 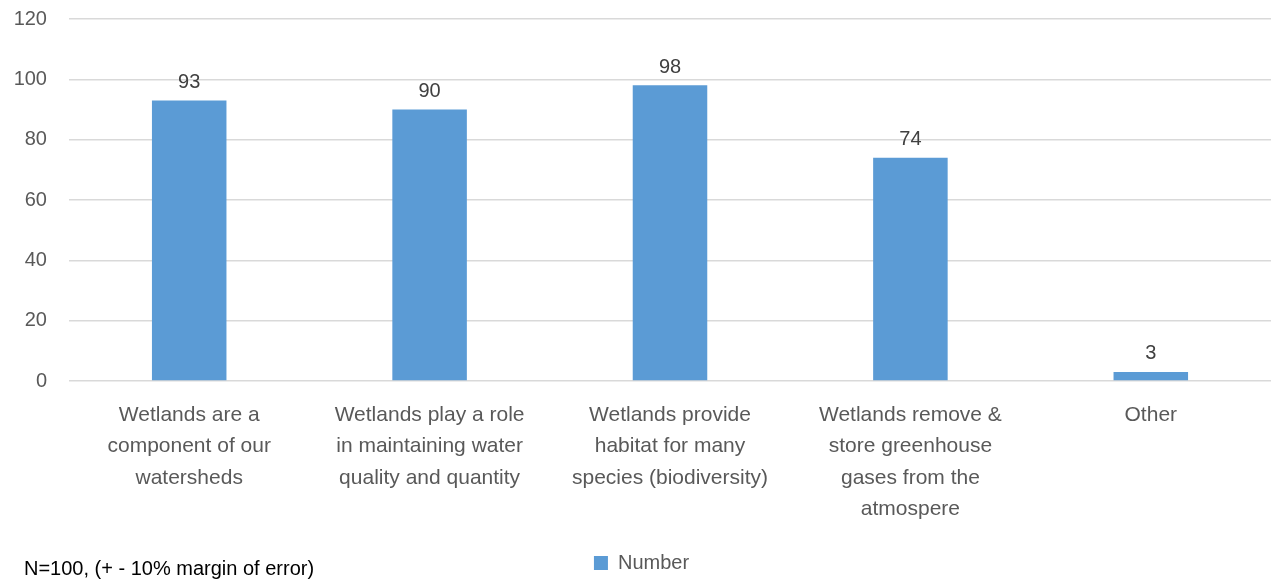 What do you see at coordinates (35, 258) in the screenshot?
I see `y-tick-label: 40` at bounding box center [35, 258].